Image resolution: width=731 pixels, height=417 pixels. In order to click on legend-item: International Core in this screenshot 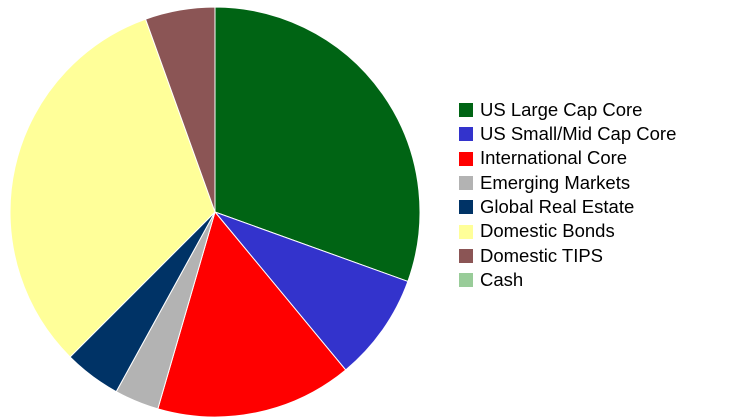, I will do `click(595, 159)`.